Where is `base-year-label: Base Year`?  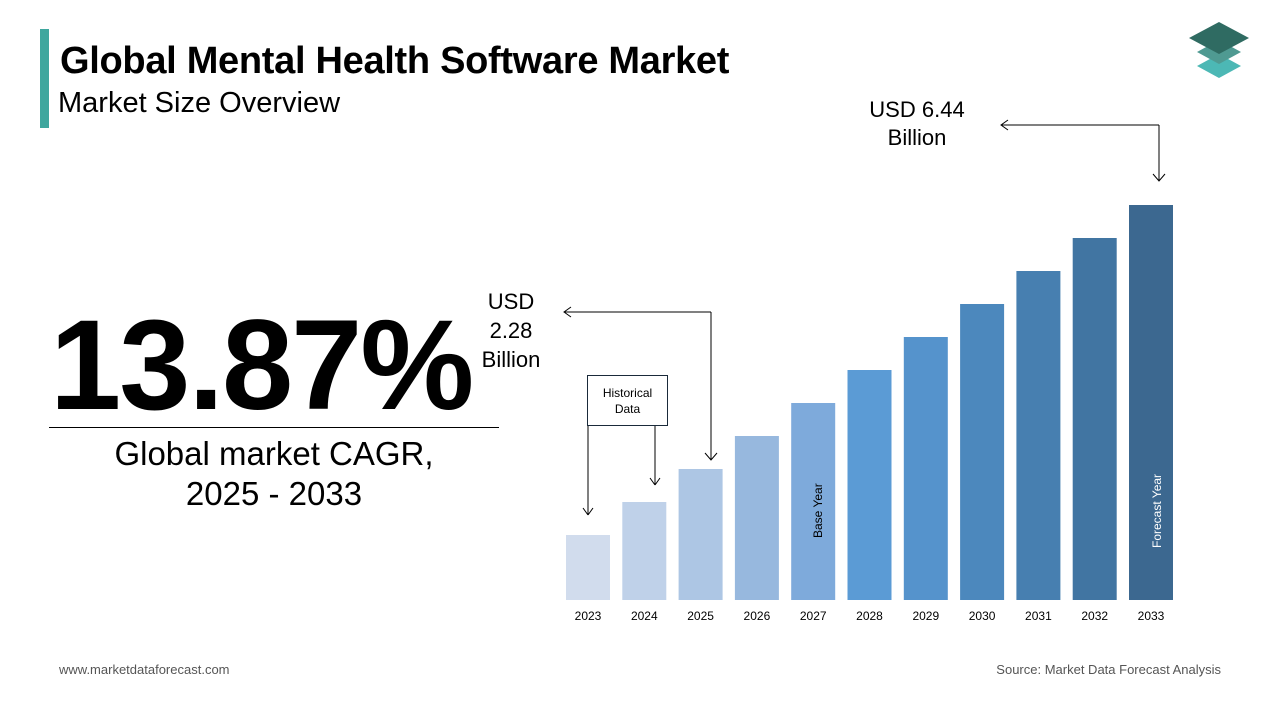 base-year-label: Base Year is located at coordinates (818, 510).